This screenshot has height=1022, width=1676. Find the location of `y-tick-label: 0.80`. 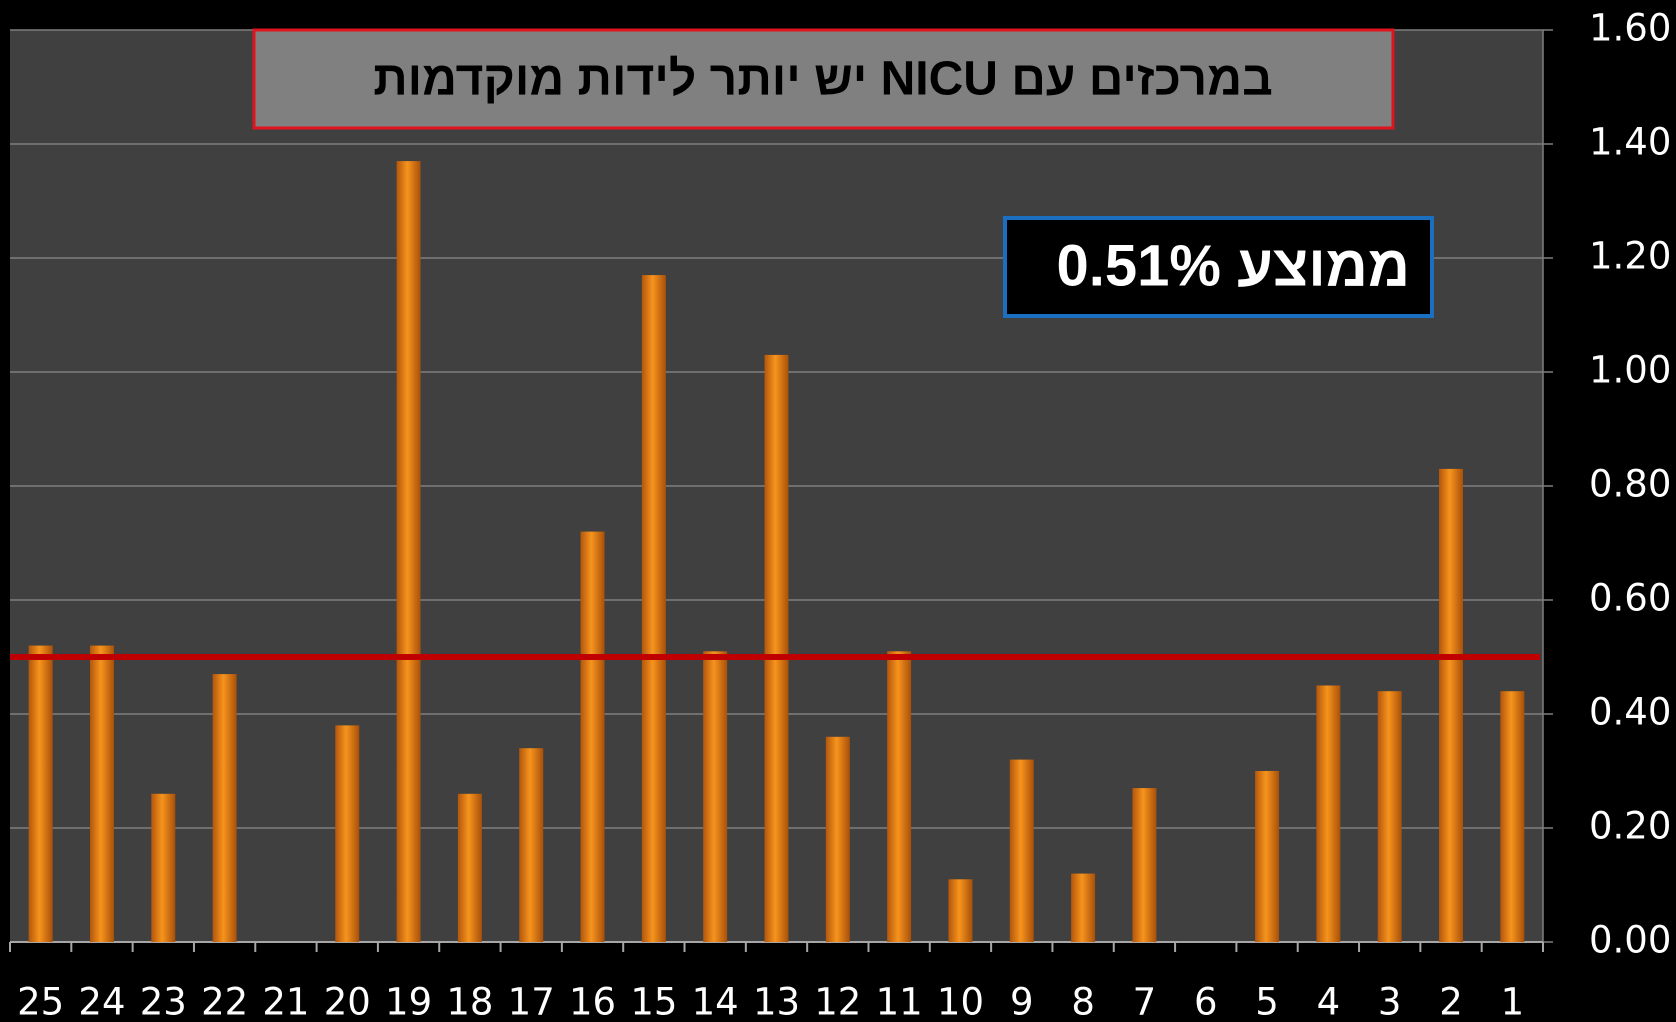

y-tick-label: 0.80 is located at coordinates (1630, 484).